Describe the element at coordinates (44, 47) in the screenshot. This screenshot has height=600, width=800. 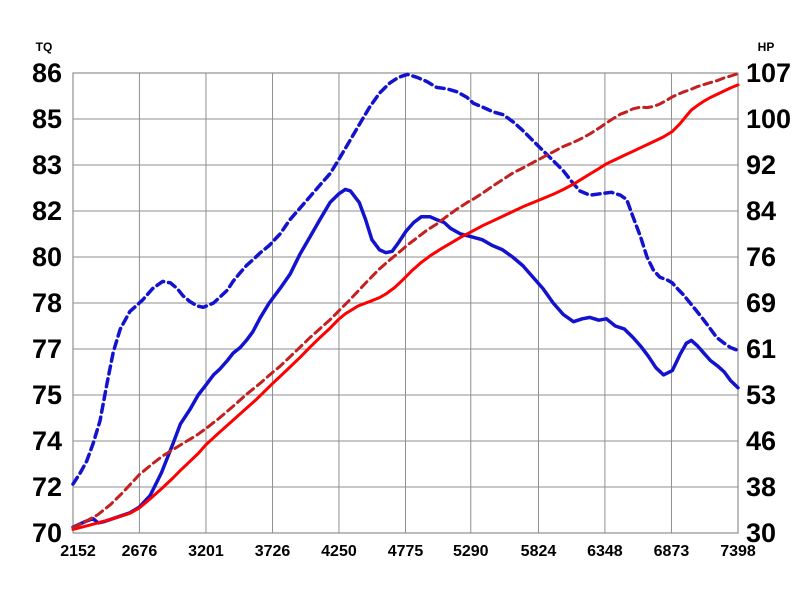
I see `left-axis-title: TQ` at that location.